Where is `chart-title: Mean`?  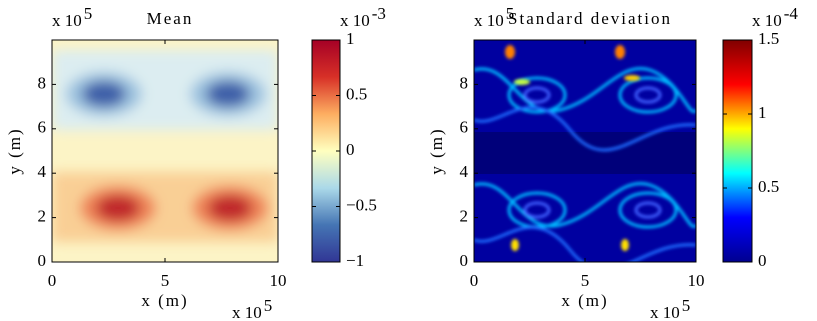 chart-title: Mean is located at coordinates (170, 18).